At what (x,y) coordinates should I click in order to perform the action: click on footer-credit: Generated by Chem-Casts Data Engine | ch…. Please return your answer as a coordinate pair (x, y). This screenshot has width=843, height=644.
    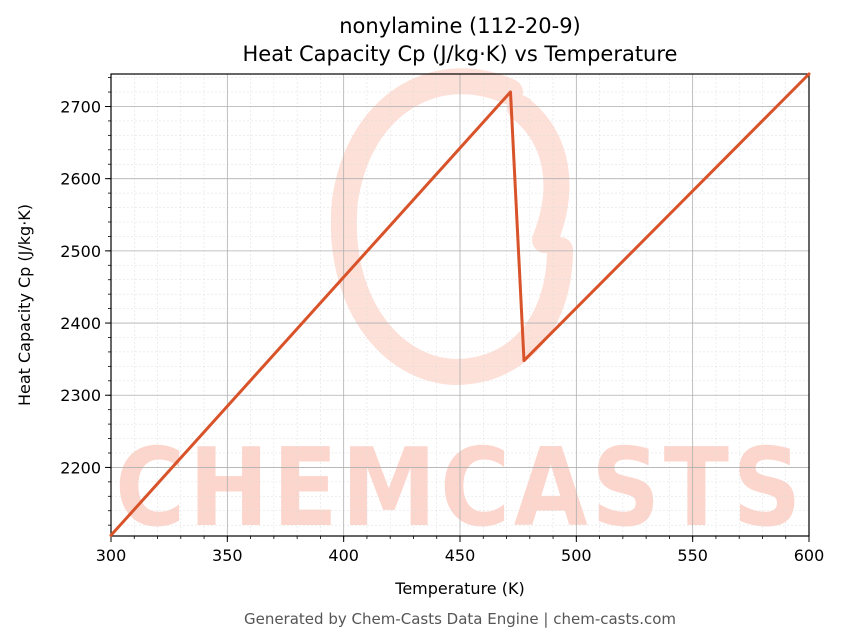
    Looking at the image, I should click on (460, 619).